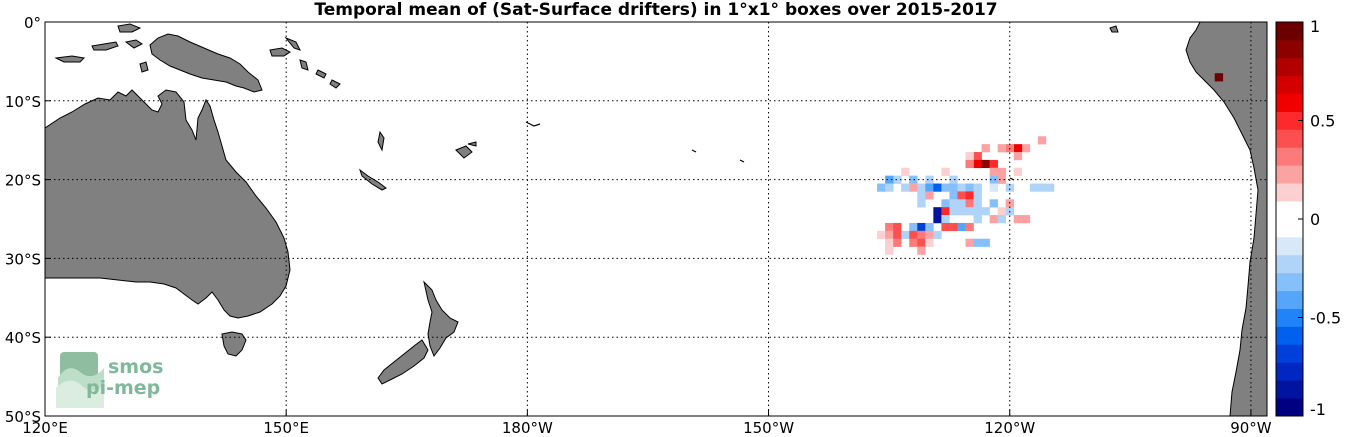 The height and width of the screenshot is (437, 1347). Describe the element at coordinates (373, 179) in the screenshot. I see `island-new-caledonia` at that location.